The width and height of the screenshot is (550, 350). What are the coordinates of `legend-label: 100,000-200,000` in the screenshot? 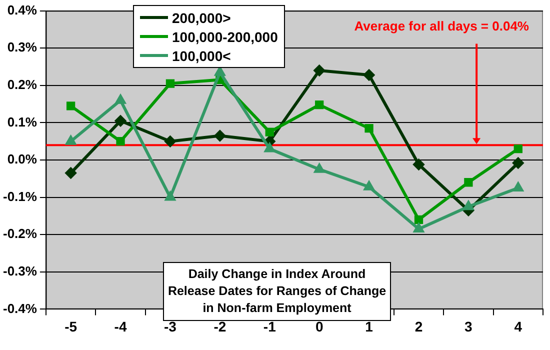 It's located at (225, 36).